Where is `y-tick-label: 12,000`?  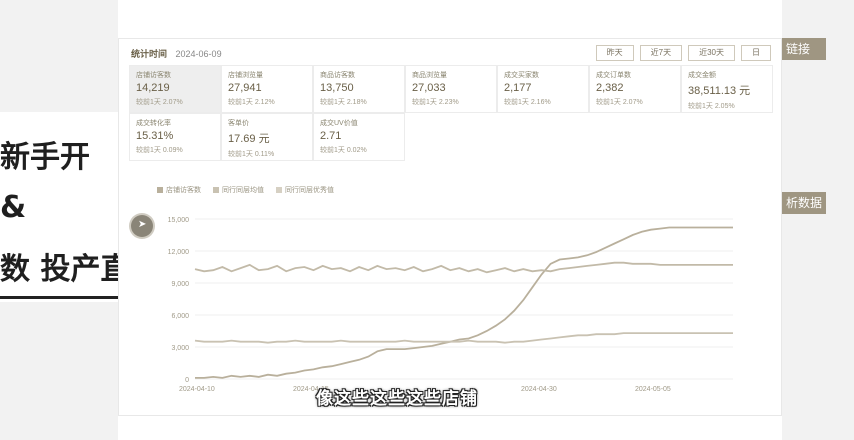 y-tick-label: 12,000 is located at coordinates (179, 252).